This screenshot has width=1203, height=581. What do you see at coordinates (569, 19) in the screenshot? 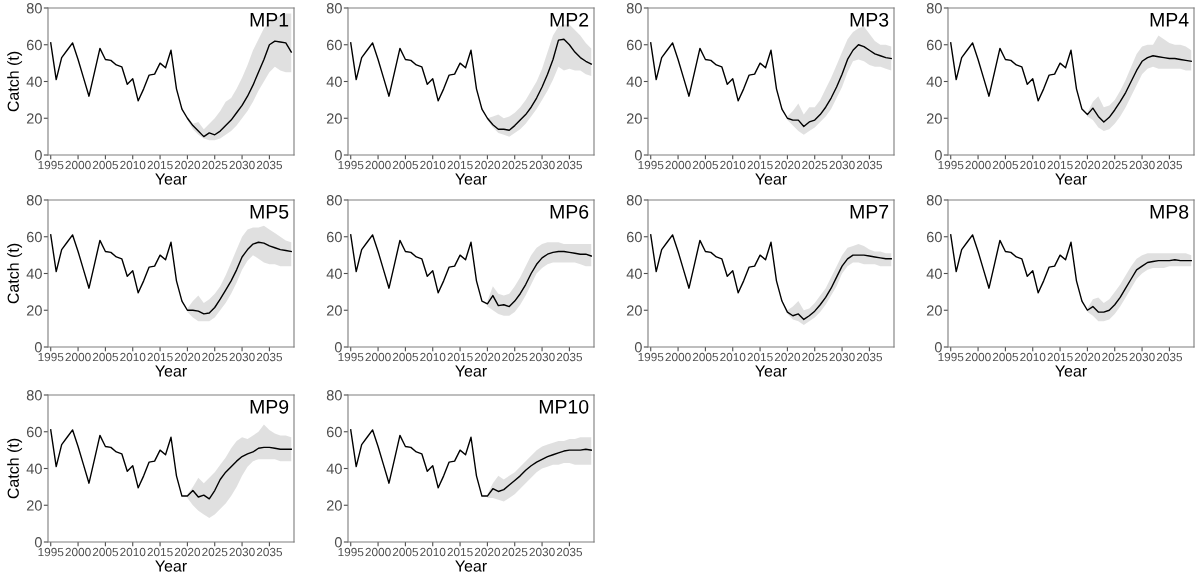
I see `chart-title: MP2` at bounding box center [569, 19].